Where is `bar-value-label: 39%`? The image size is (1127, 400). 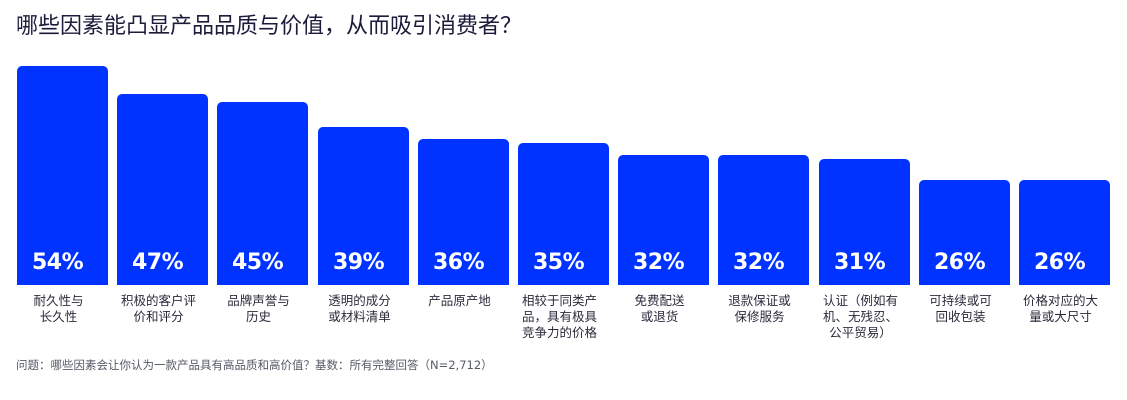 bar-value-label: 39% is located at coordinates (359, 262).